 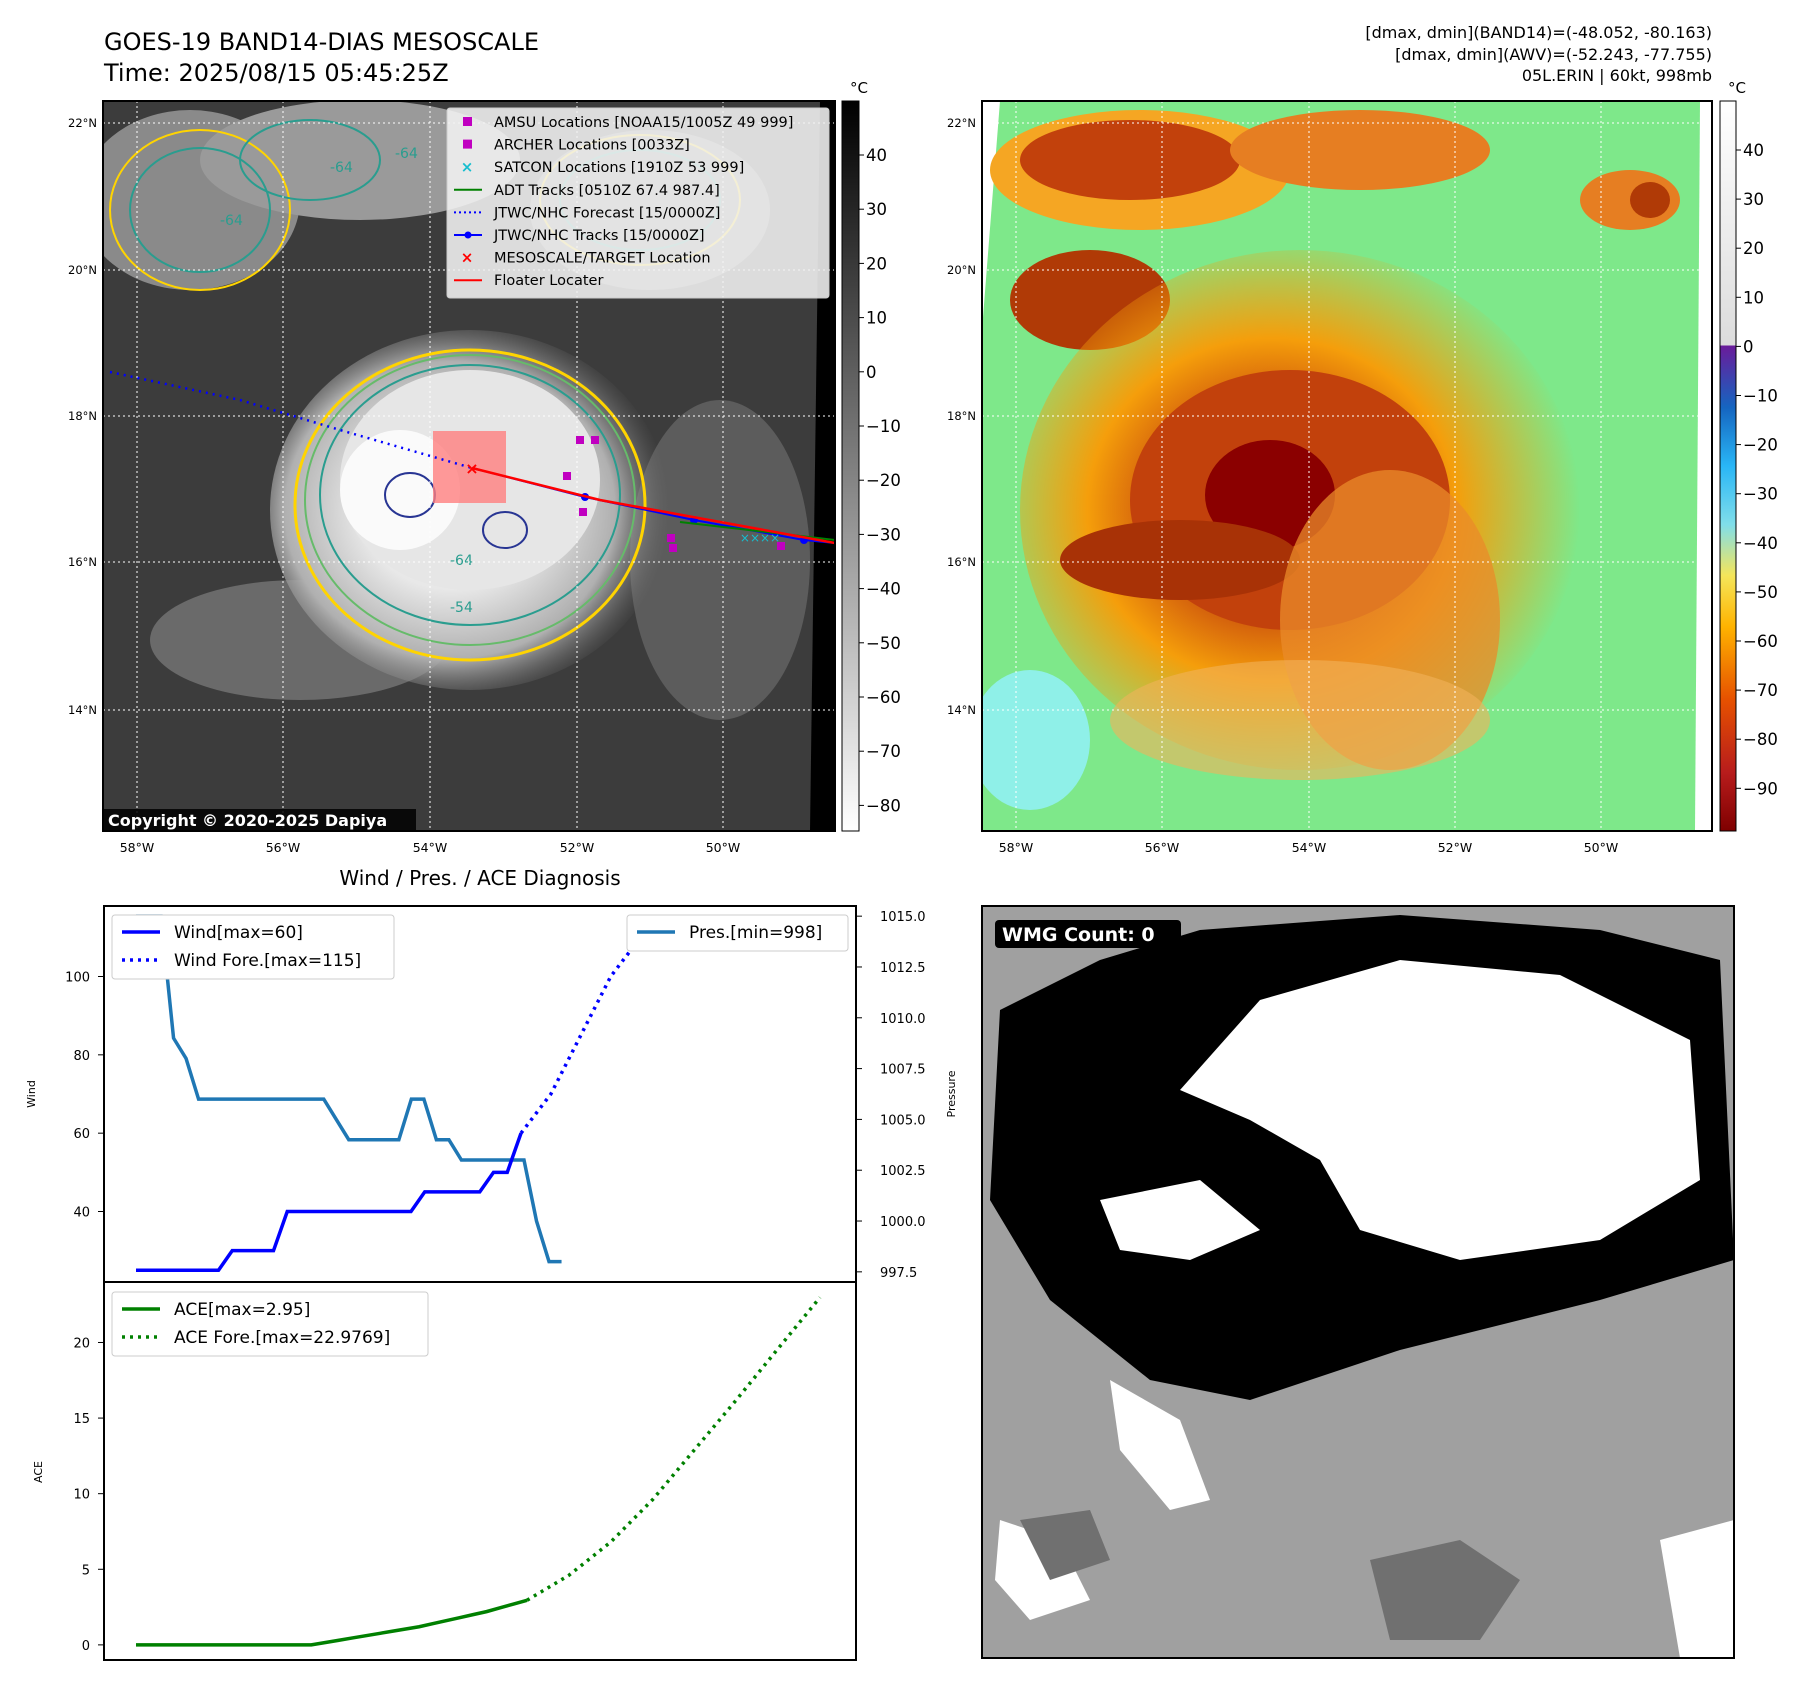 I want to click on legend-row: JTWC/NHC Tracks [15/0000Z], so click(x=579, y=236).